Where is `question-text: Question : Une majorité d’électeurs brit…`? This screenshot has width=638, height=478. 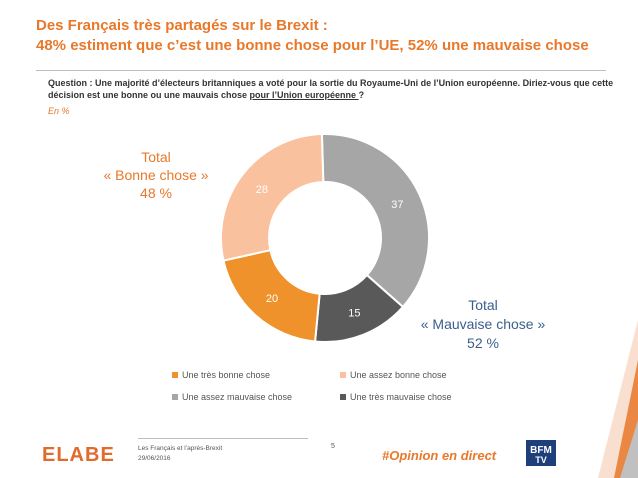 question-text: Question : Une majorité d’électeurs brit… is located at coordinates (333, 89).